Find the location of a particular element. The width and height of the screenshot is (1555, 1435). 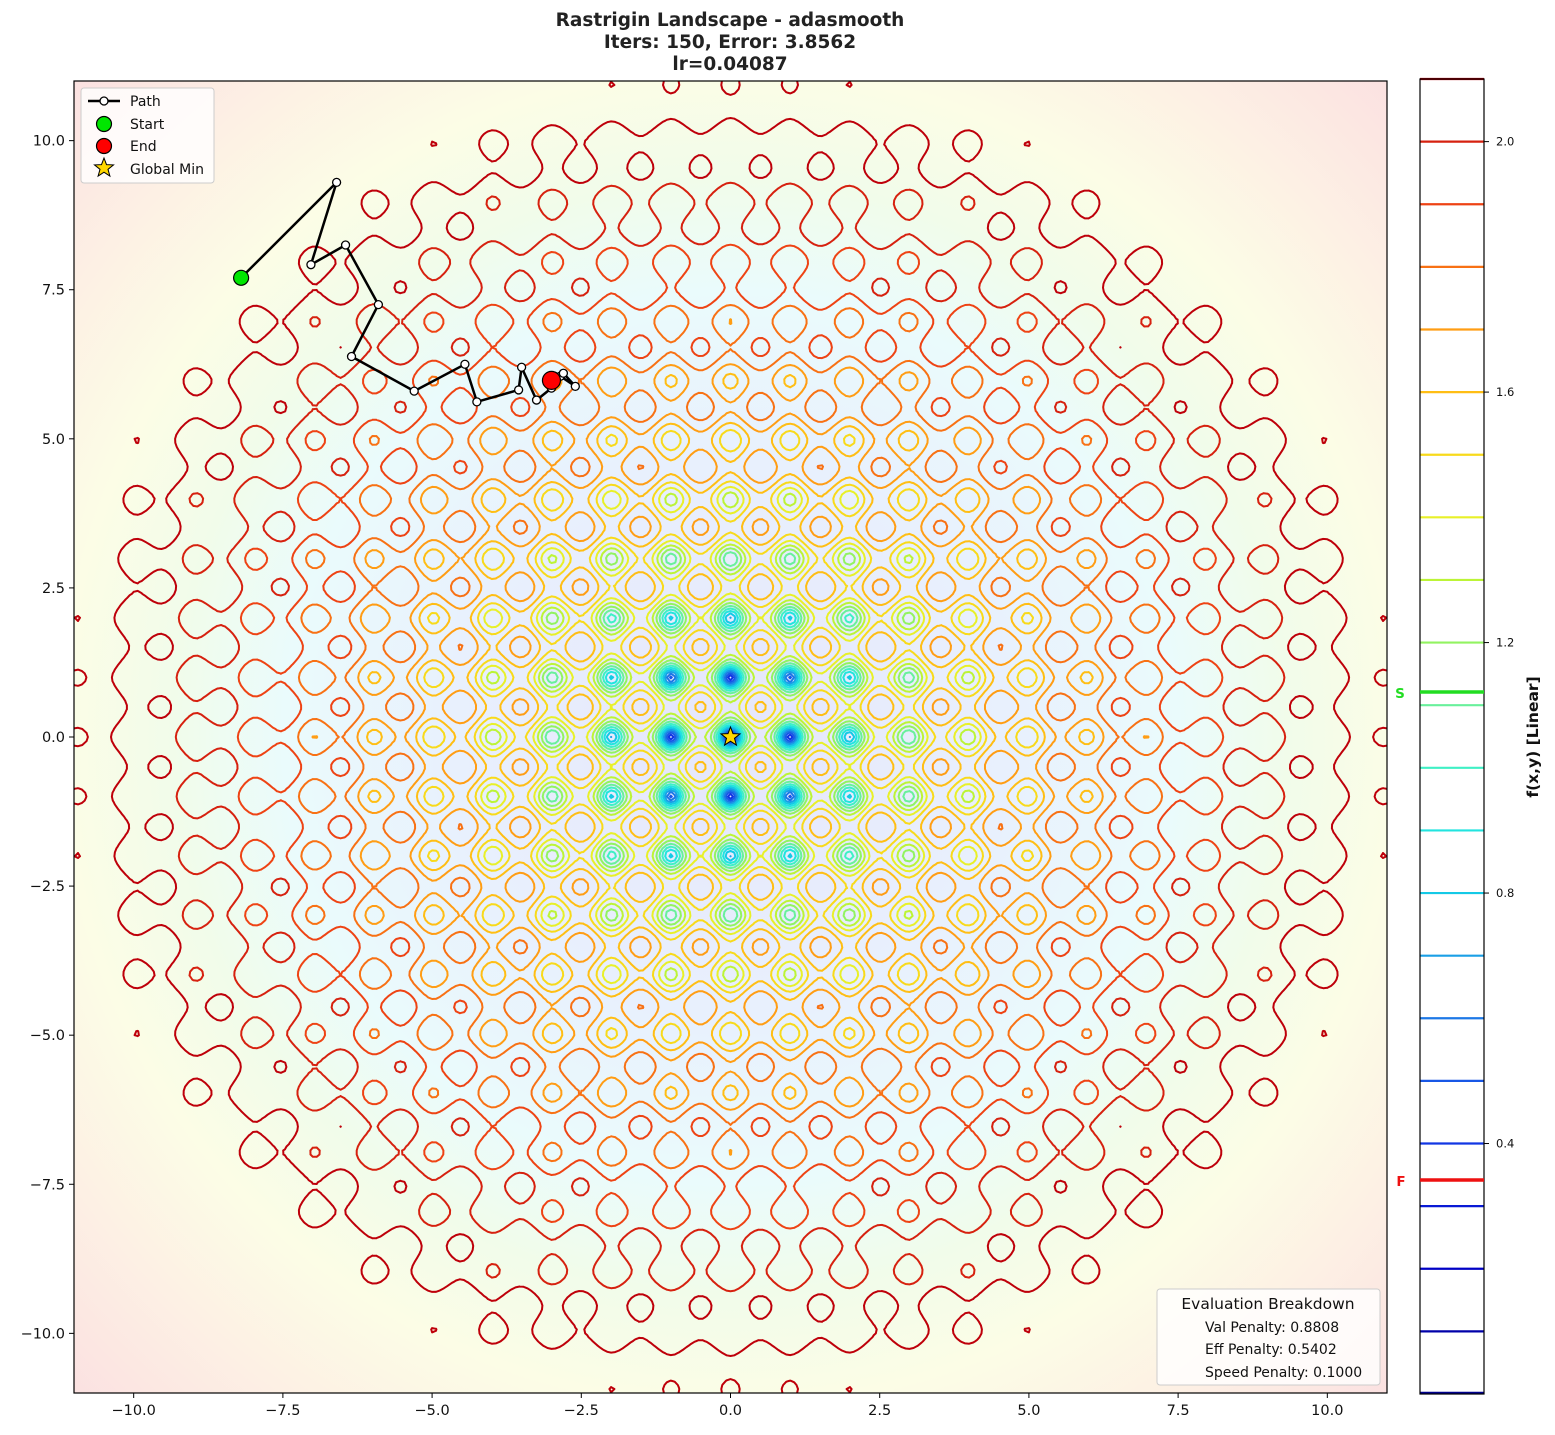

title-line-1: Rastrigin Landscape - adasmooth is located at coordinates (730, 20).